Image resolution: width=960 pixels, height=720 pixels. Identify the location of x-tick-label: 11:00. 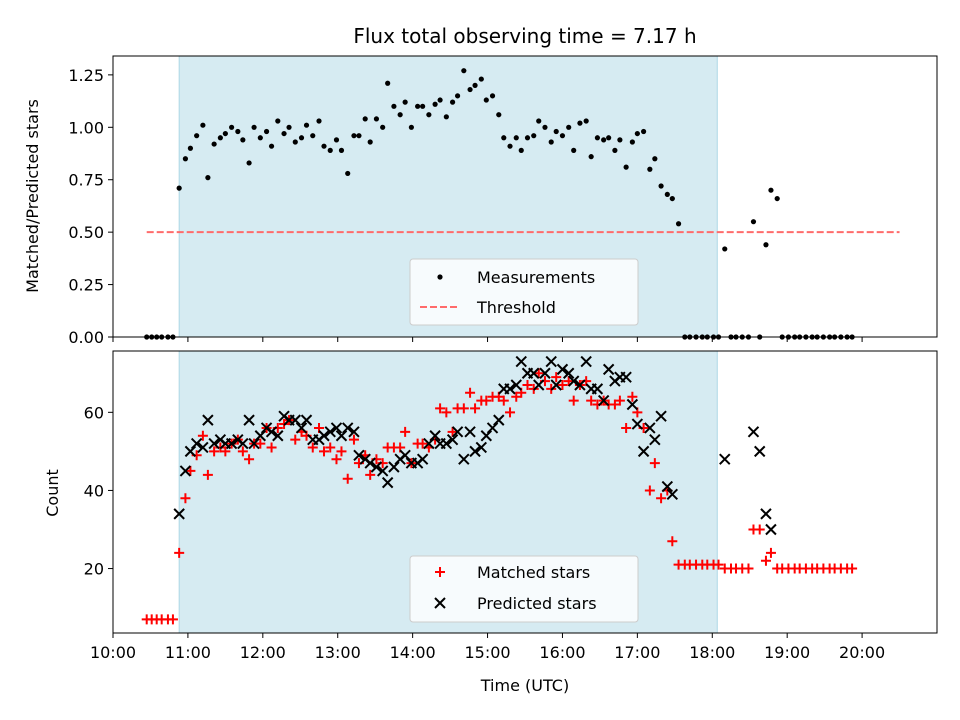
(188, 652).